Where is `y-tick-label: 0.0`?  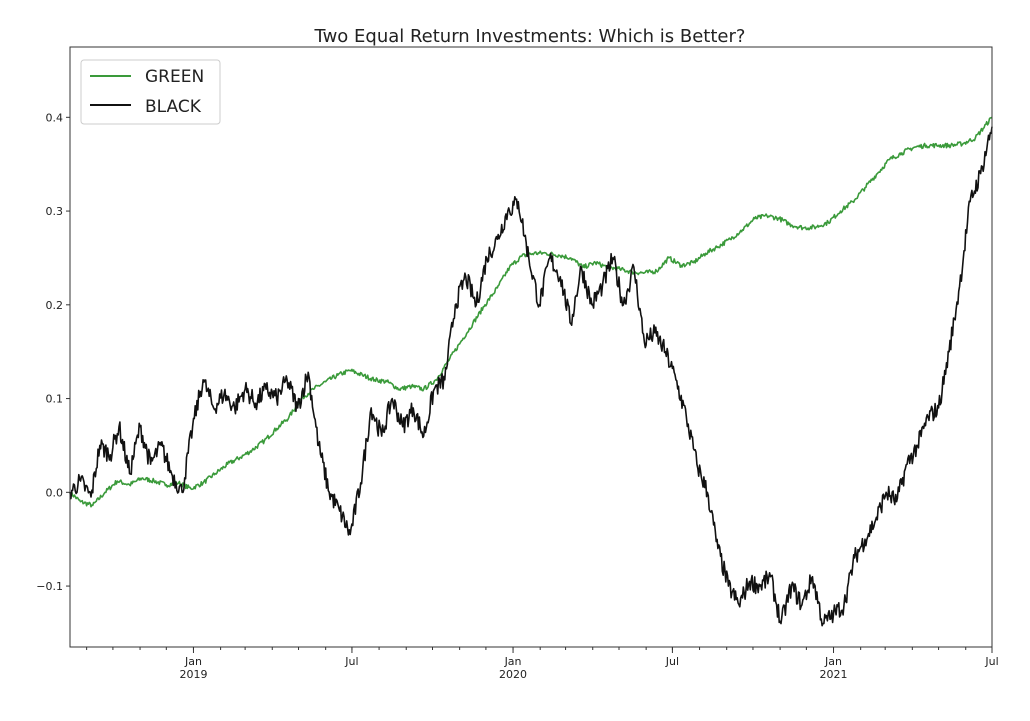 y-tick-label: 0.0 is located at coordinates (55, 492).